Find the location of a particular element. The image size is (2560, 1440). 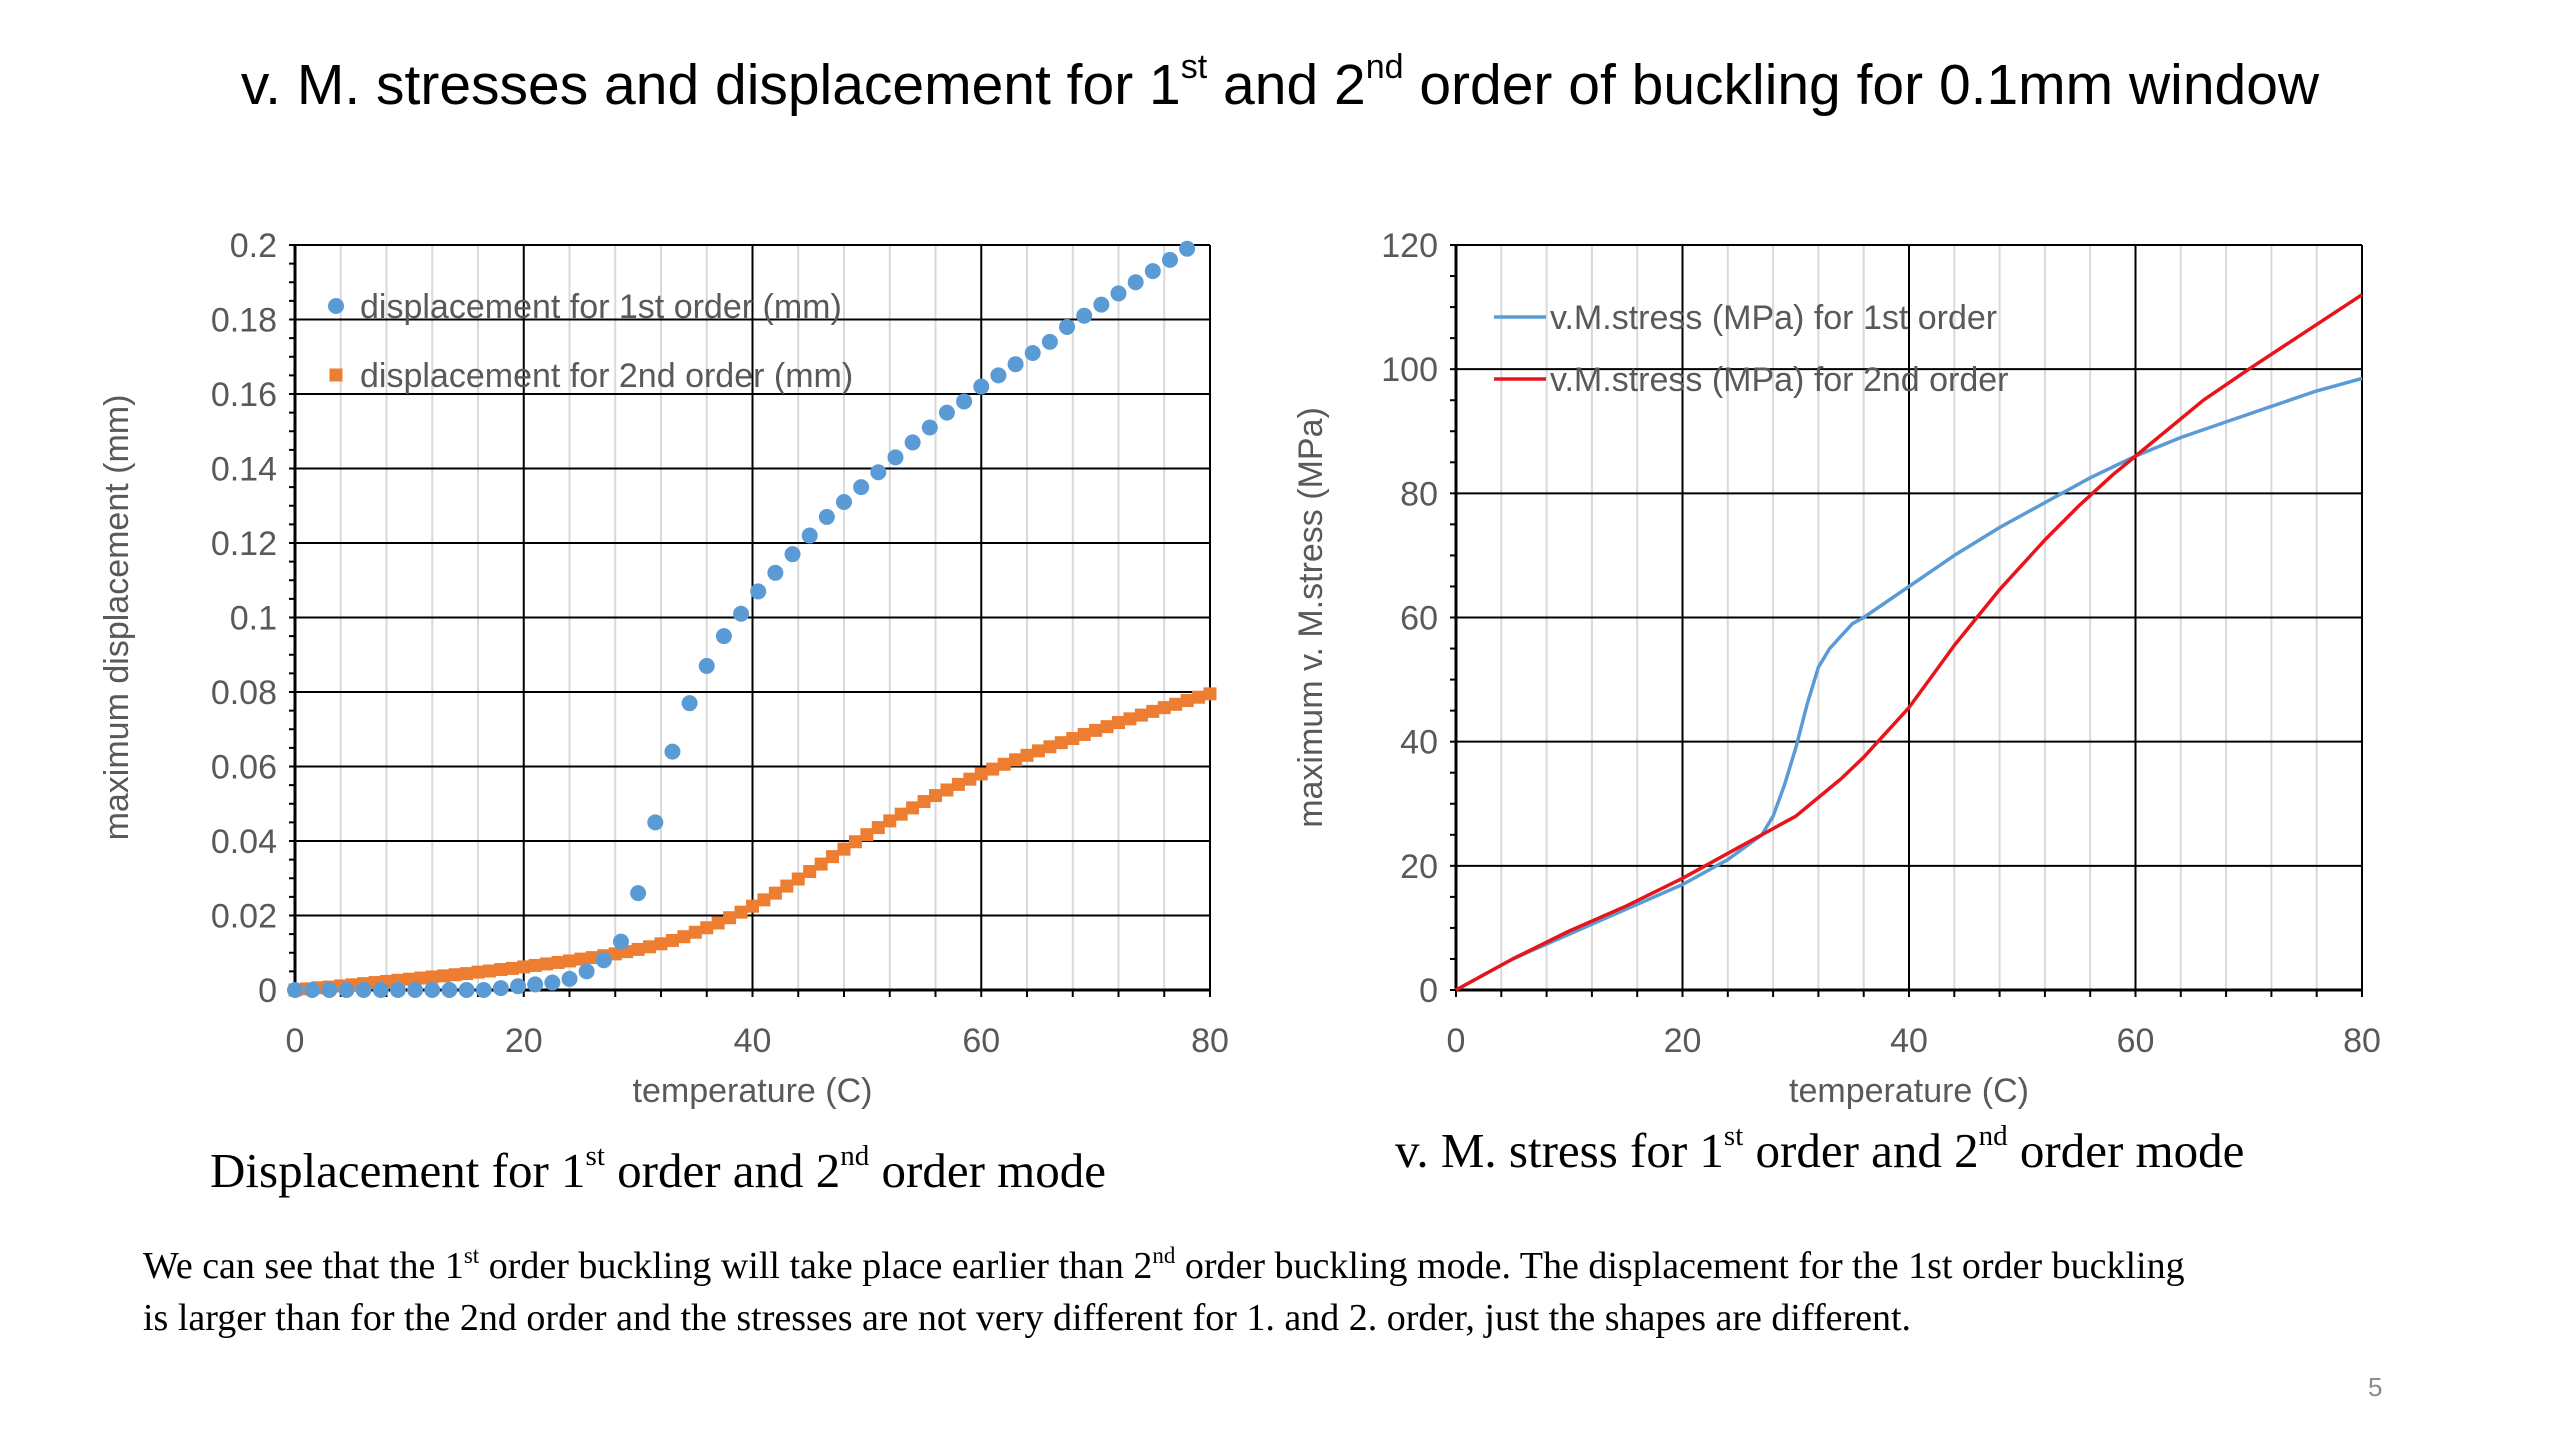

legend-label-1st-order: v.M.stress (MPa) for 1st order is located at coordinates (1773, 318).